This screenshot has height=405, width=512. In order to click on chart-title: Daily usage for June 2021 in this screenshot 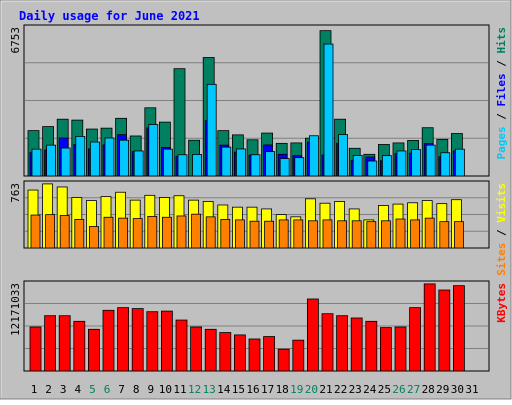, I will do `click(109, 16)`.